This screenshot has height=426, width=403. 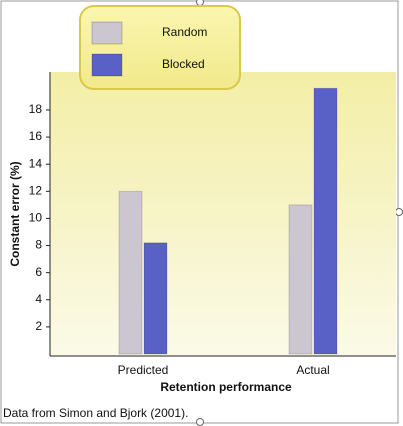 I want to click on legend-label: Blocked, so click(x=183, y=64).